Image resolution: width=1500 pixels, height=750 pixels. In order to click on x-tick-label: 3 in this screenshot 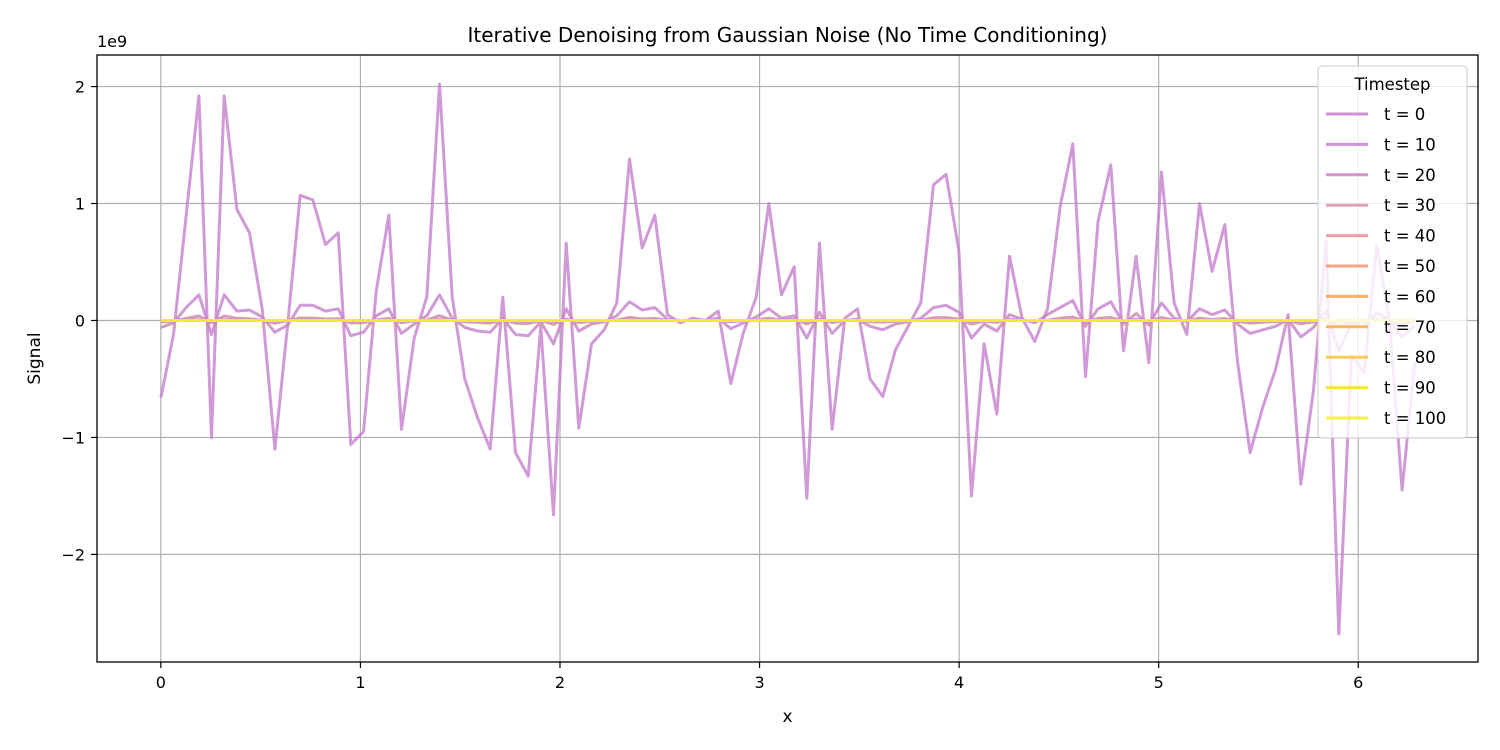, I will do `click(759, 682)`.